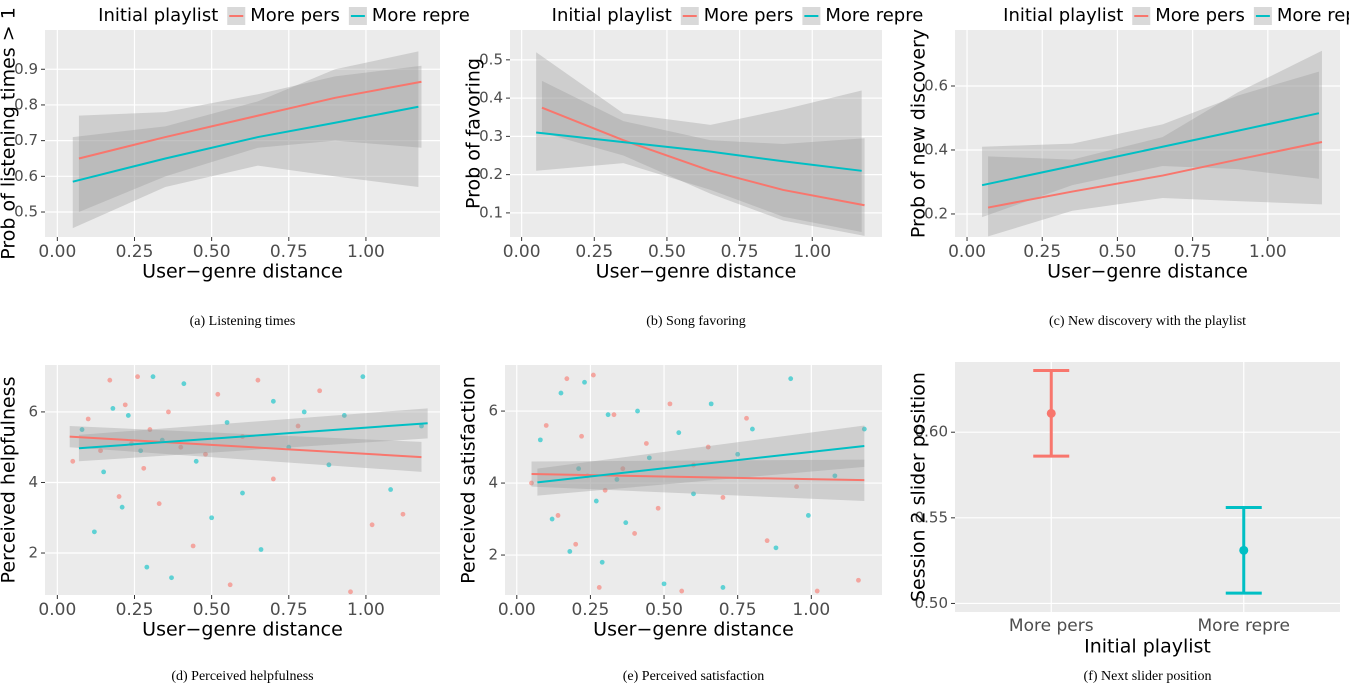 The image size is (1349, 689). I want to click on plot-background, so click(1147, 487).